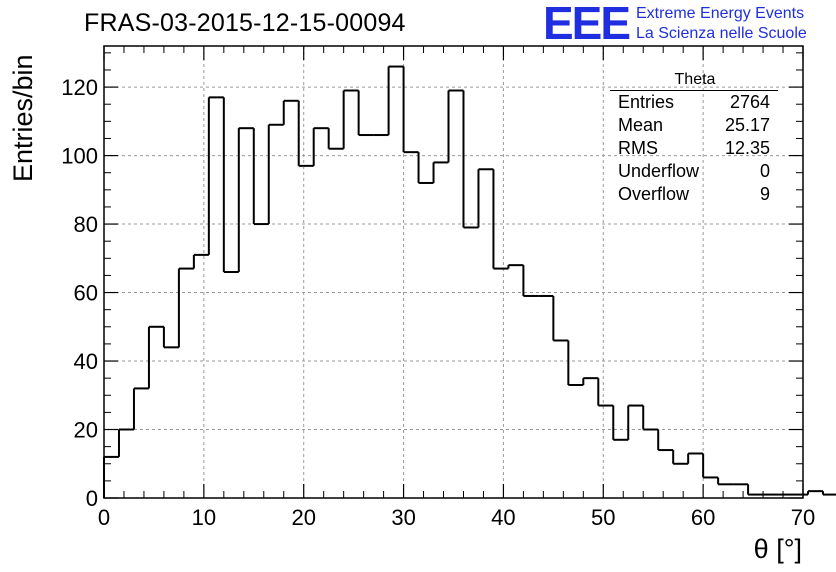 The image size is (836, 572). I want to click on stats-value: 12.35, so click(747, 148).